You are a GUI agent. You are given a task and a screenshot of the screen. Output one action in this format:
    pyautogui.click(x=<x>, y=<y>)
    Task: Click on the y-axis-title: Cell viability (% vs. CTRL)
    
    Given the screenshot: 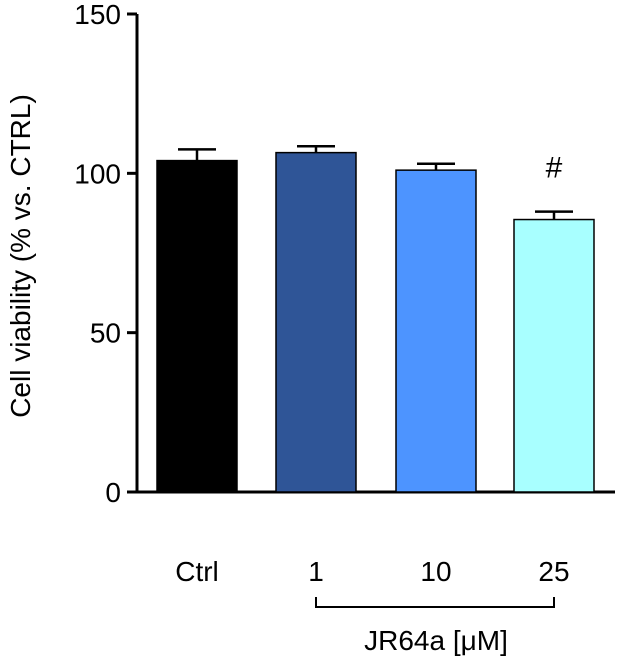 What is the action you would take?
    pyautogui.click(x=20, y=256)
    